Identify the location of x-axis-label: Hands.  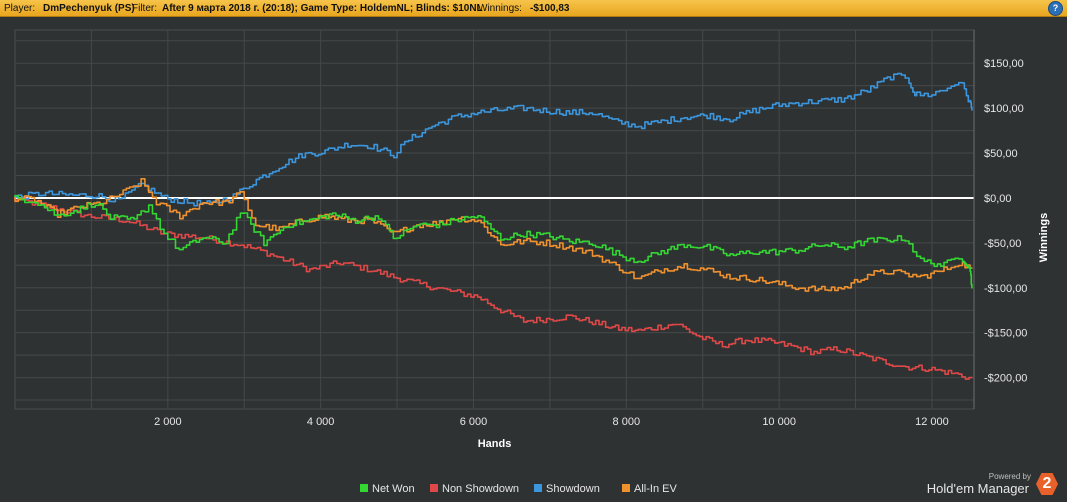
(495, 444).